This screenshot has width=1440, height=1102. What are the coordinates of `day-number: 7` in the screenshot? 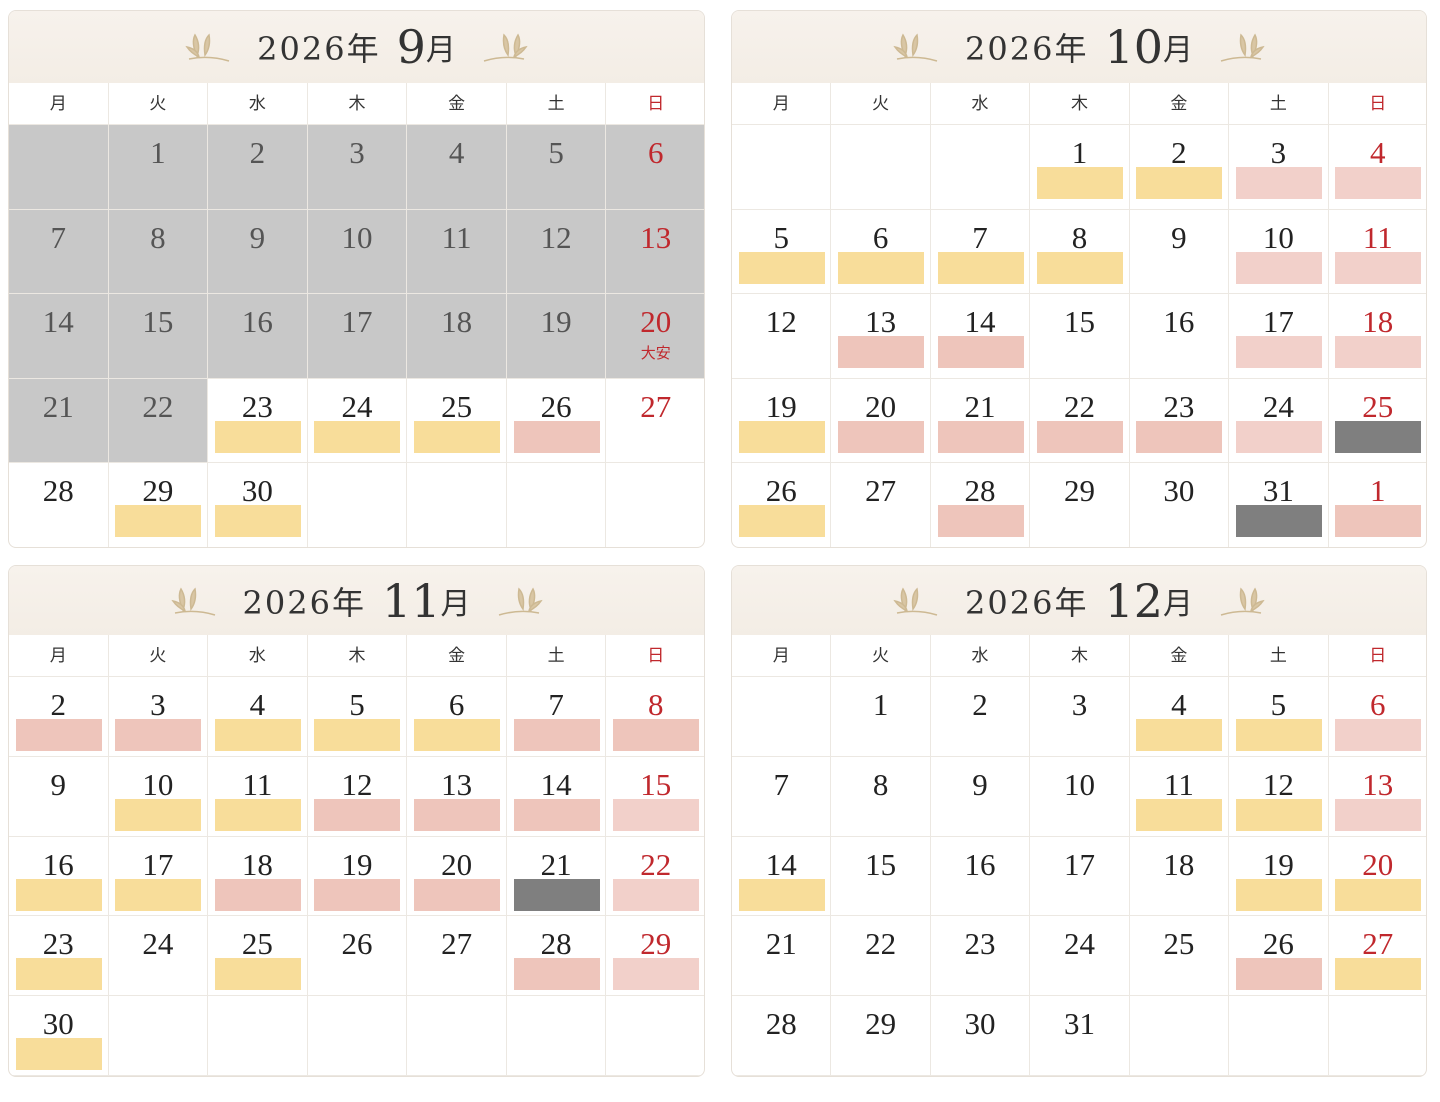 It's located at (556, 704).